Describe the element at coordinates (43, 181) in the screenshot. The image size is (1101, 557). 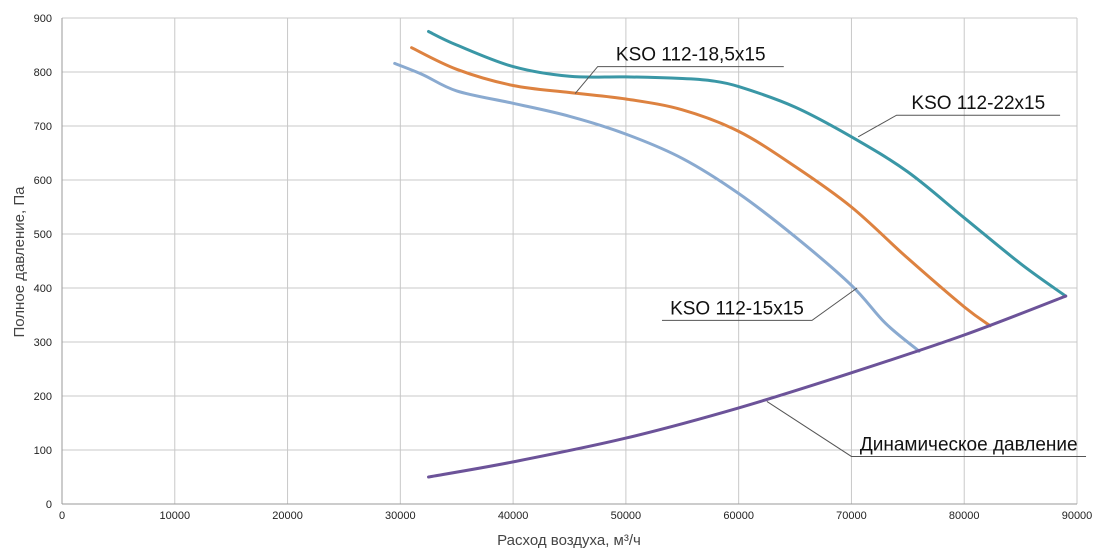
I see `y-tick-label: 600` at that location.